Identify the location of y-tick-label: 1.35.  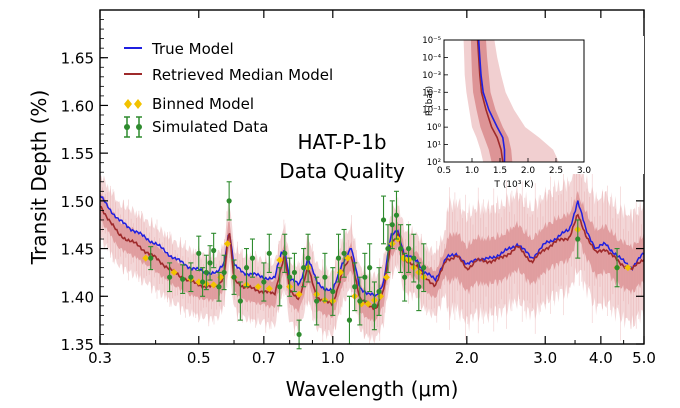
(77, 345).